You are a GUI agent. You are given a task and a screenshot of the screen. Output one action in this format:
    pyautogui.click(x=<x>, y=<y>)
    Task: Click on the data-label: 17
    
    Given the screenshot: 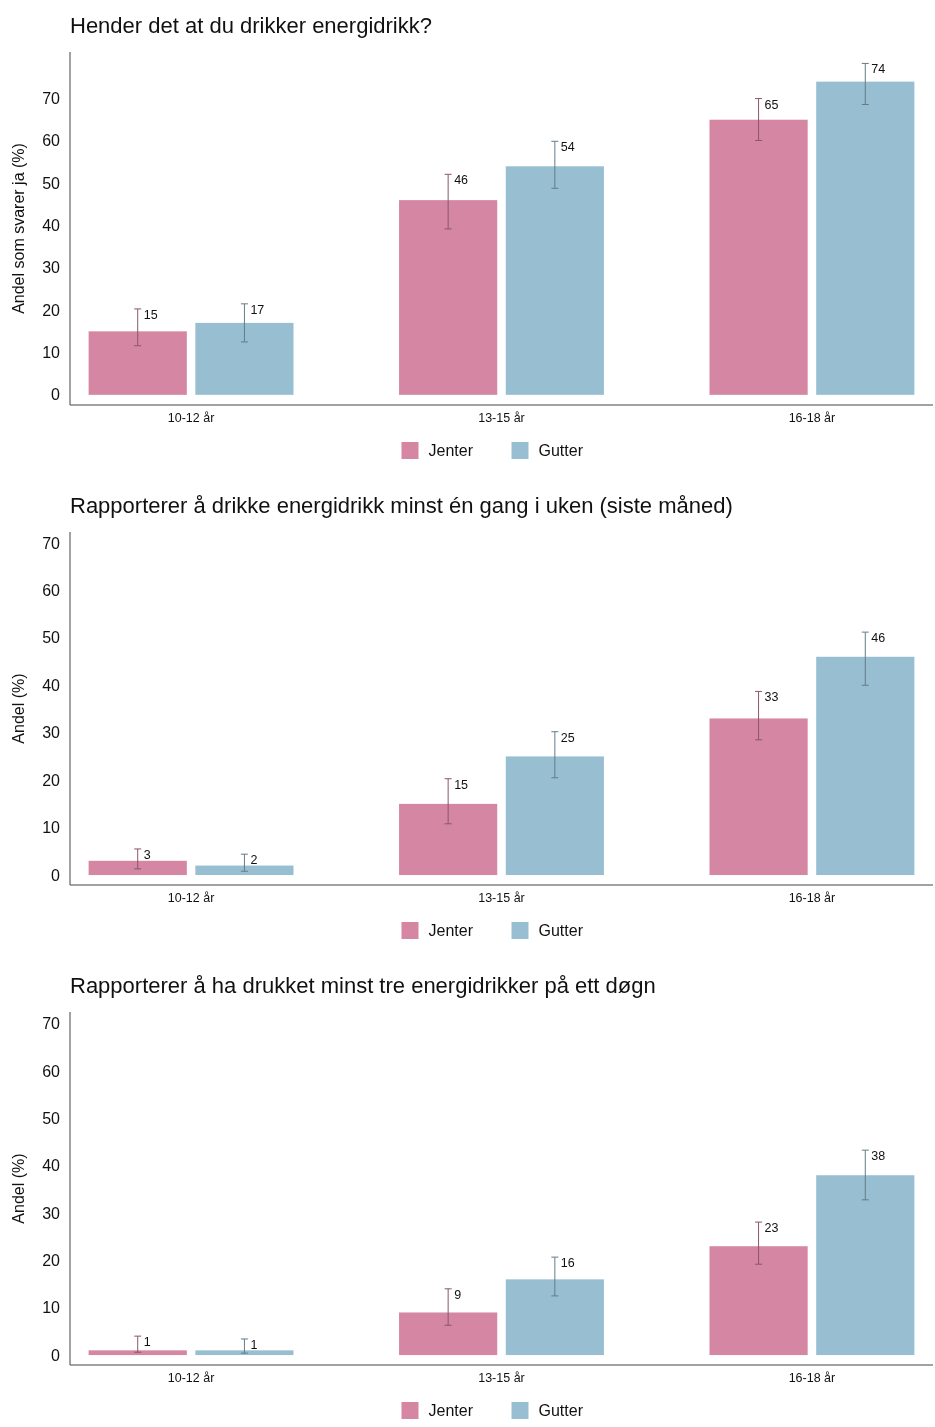 What is the action you would take?
    pyautogui.click(x=257, y=309)
    